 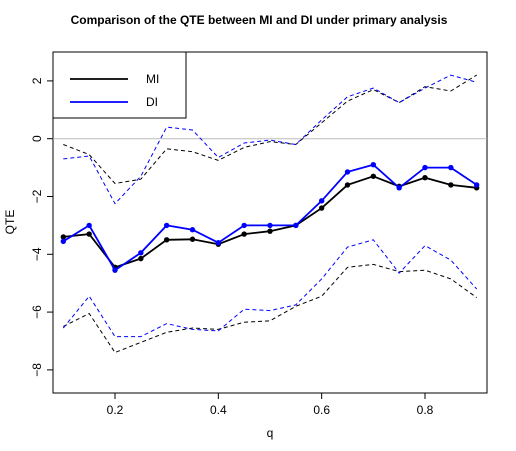 What do you see at coordinates (37, 254) in the screenshot?
I see `y-tick-label: −4` at bounding box center [37, 254].